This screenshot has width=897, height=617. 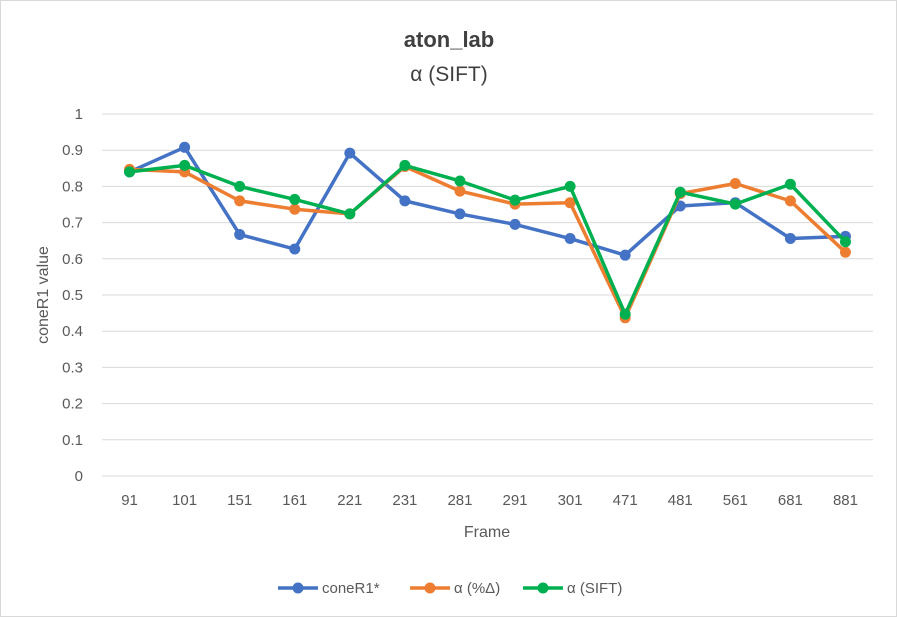 I want to click on y-tick-label: 0.3, so click(x=72, y=367).